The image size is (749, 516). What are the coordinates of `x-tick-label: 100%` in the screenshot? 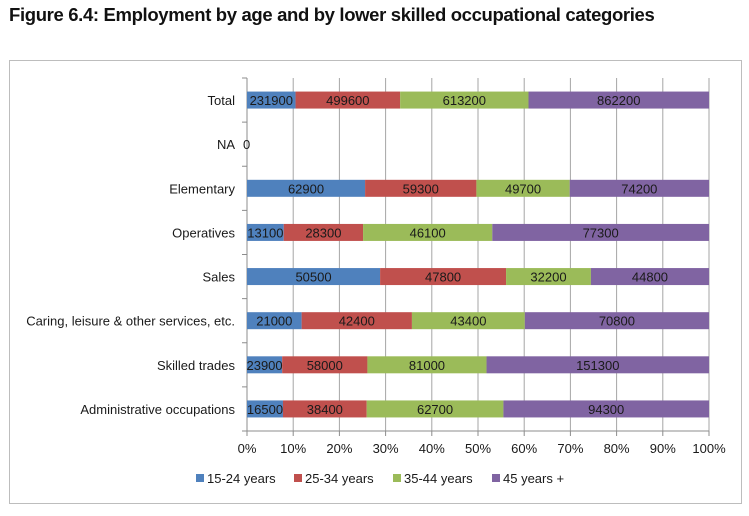 It's located at (709, 448).